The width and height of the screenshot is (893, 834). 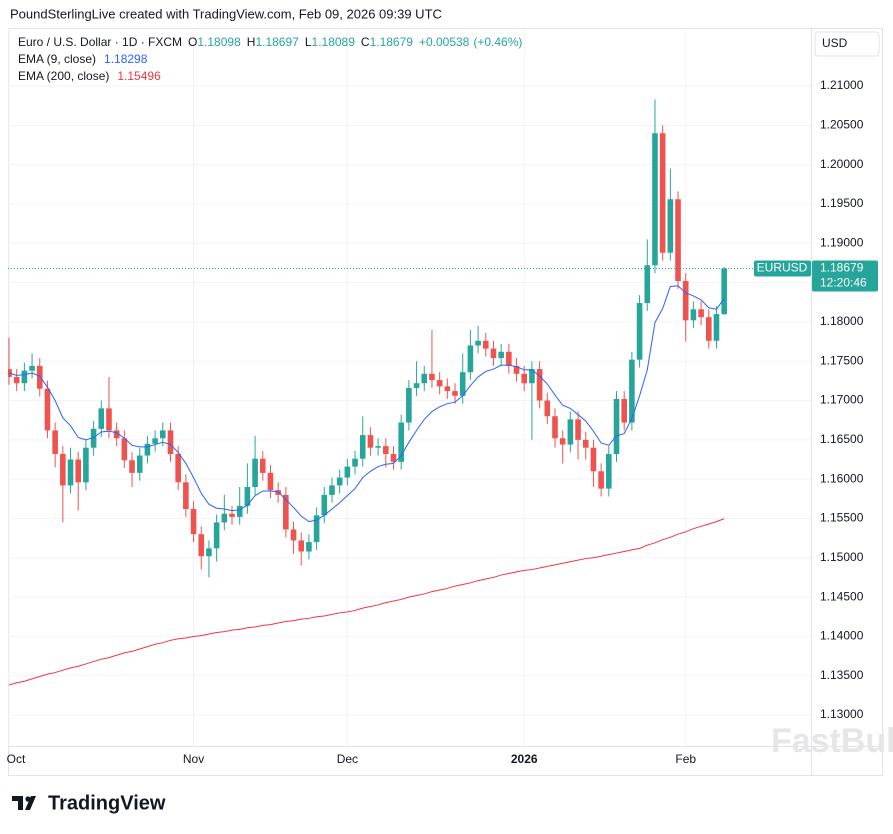 What do you see at coordinates (16, 759) in the screenshot?
I see `x-tick-label: Oct` at bounding box center [16, 759].